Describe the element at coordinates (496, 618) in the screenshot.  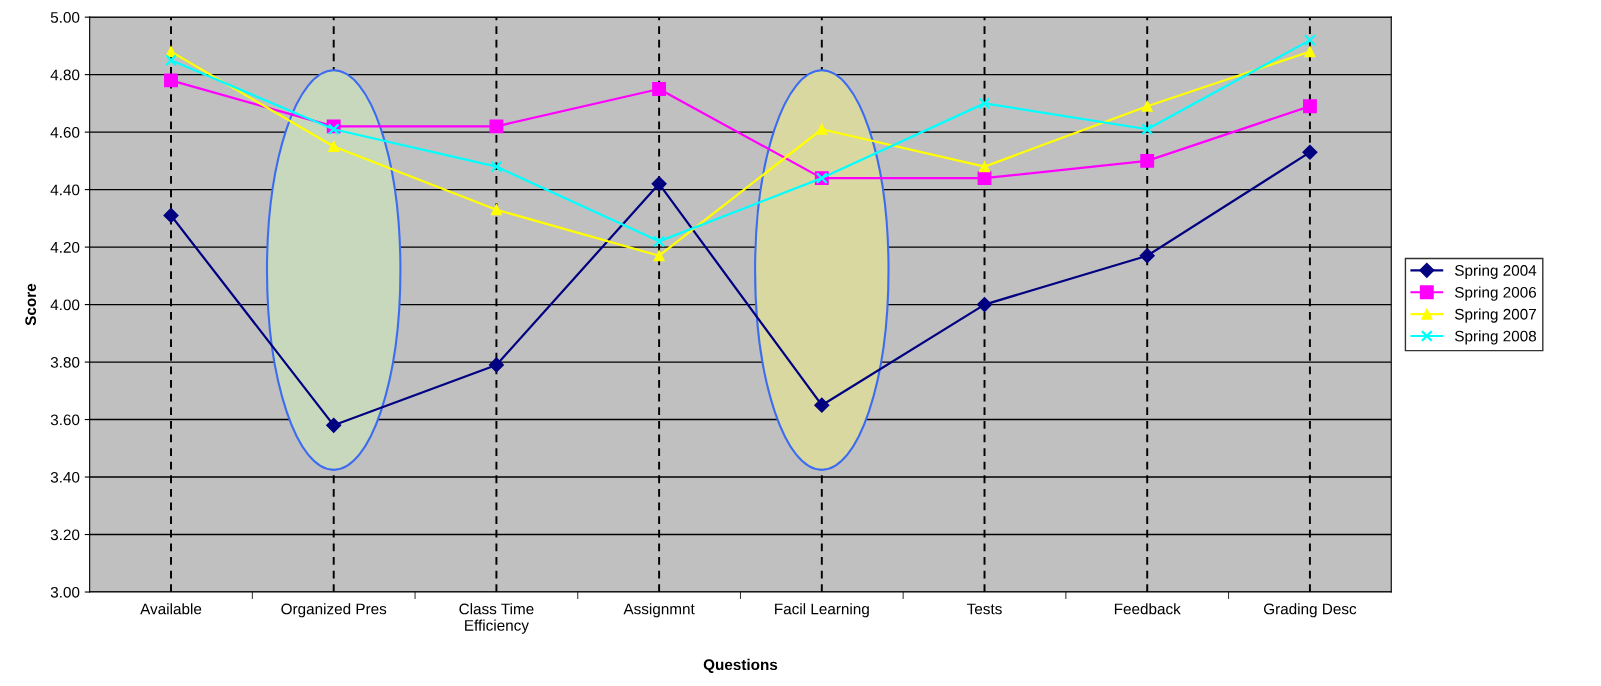
I see `x-tick-label: Class Time Efficiency` at that location.